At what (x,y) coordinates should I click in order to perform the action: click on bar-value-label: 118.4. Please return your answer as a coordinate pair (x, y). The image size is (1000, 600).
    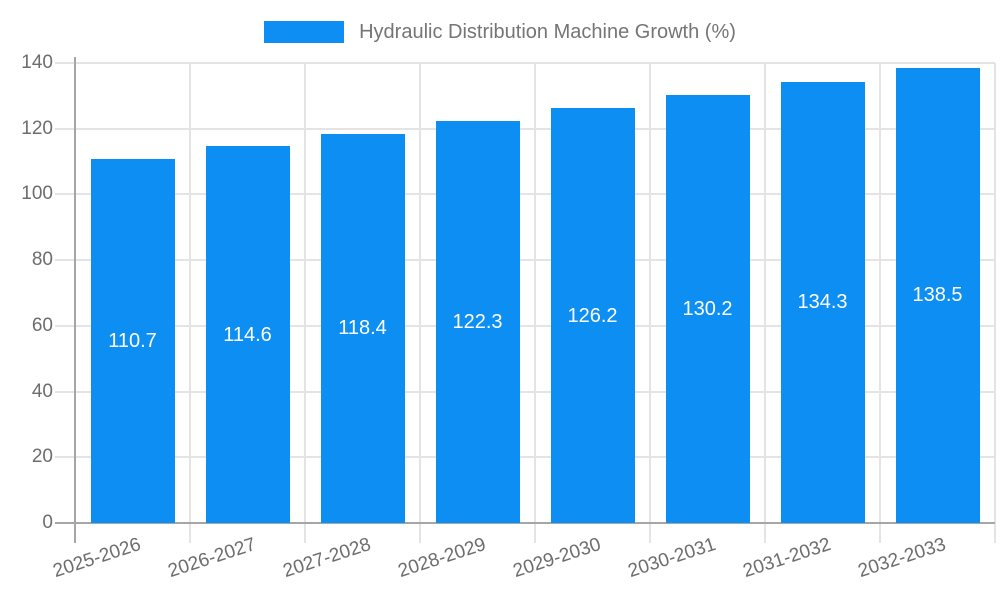
    Looking at the image, I should click on (362, 328).